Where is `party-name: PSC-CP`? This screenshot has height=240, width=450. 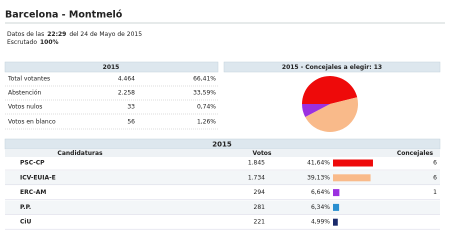
party-name: PSC-CP is located at coordinates (32, 163).